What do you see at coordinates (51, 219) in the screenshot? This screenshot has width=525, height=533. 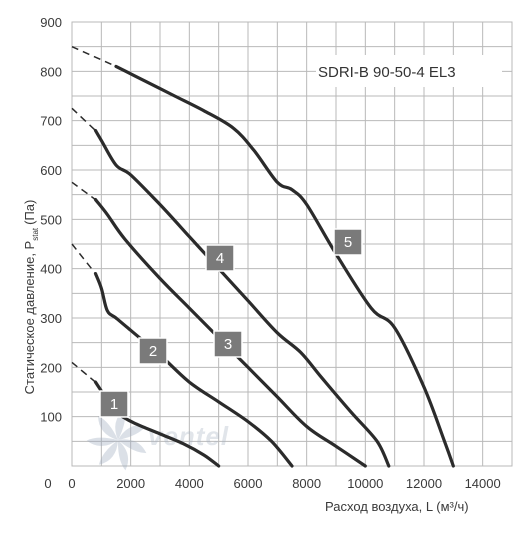 I see `y-tick-label: 500` at bounding box center [51, 219].